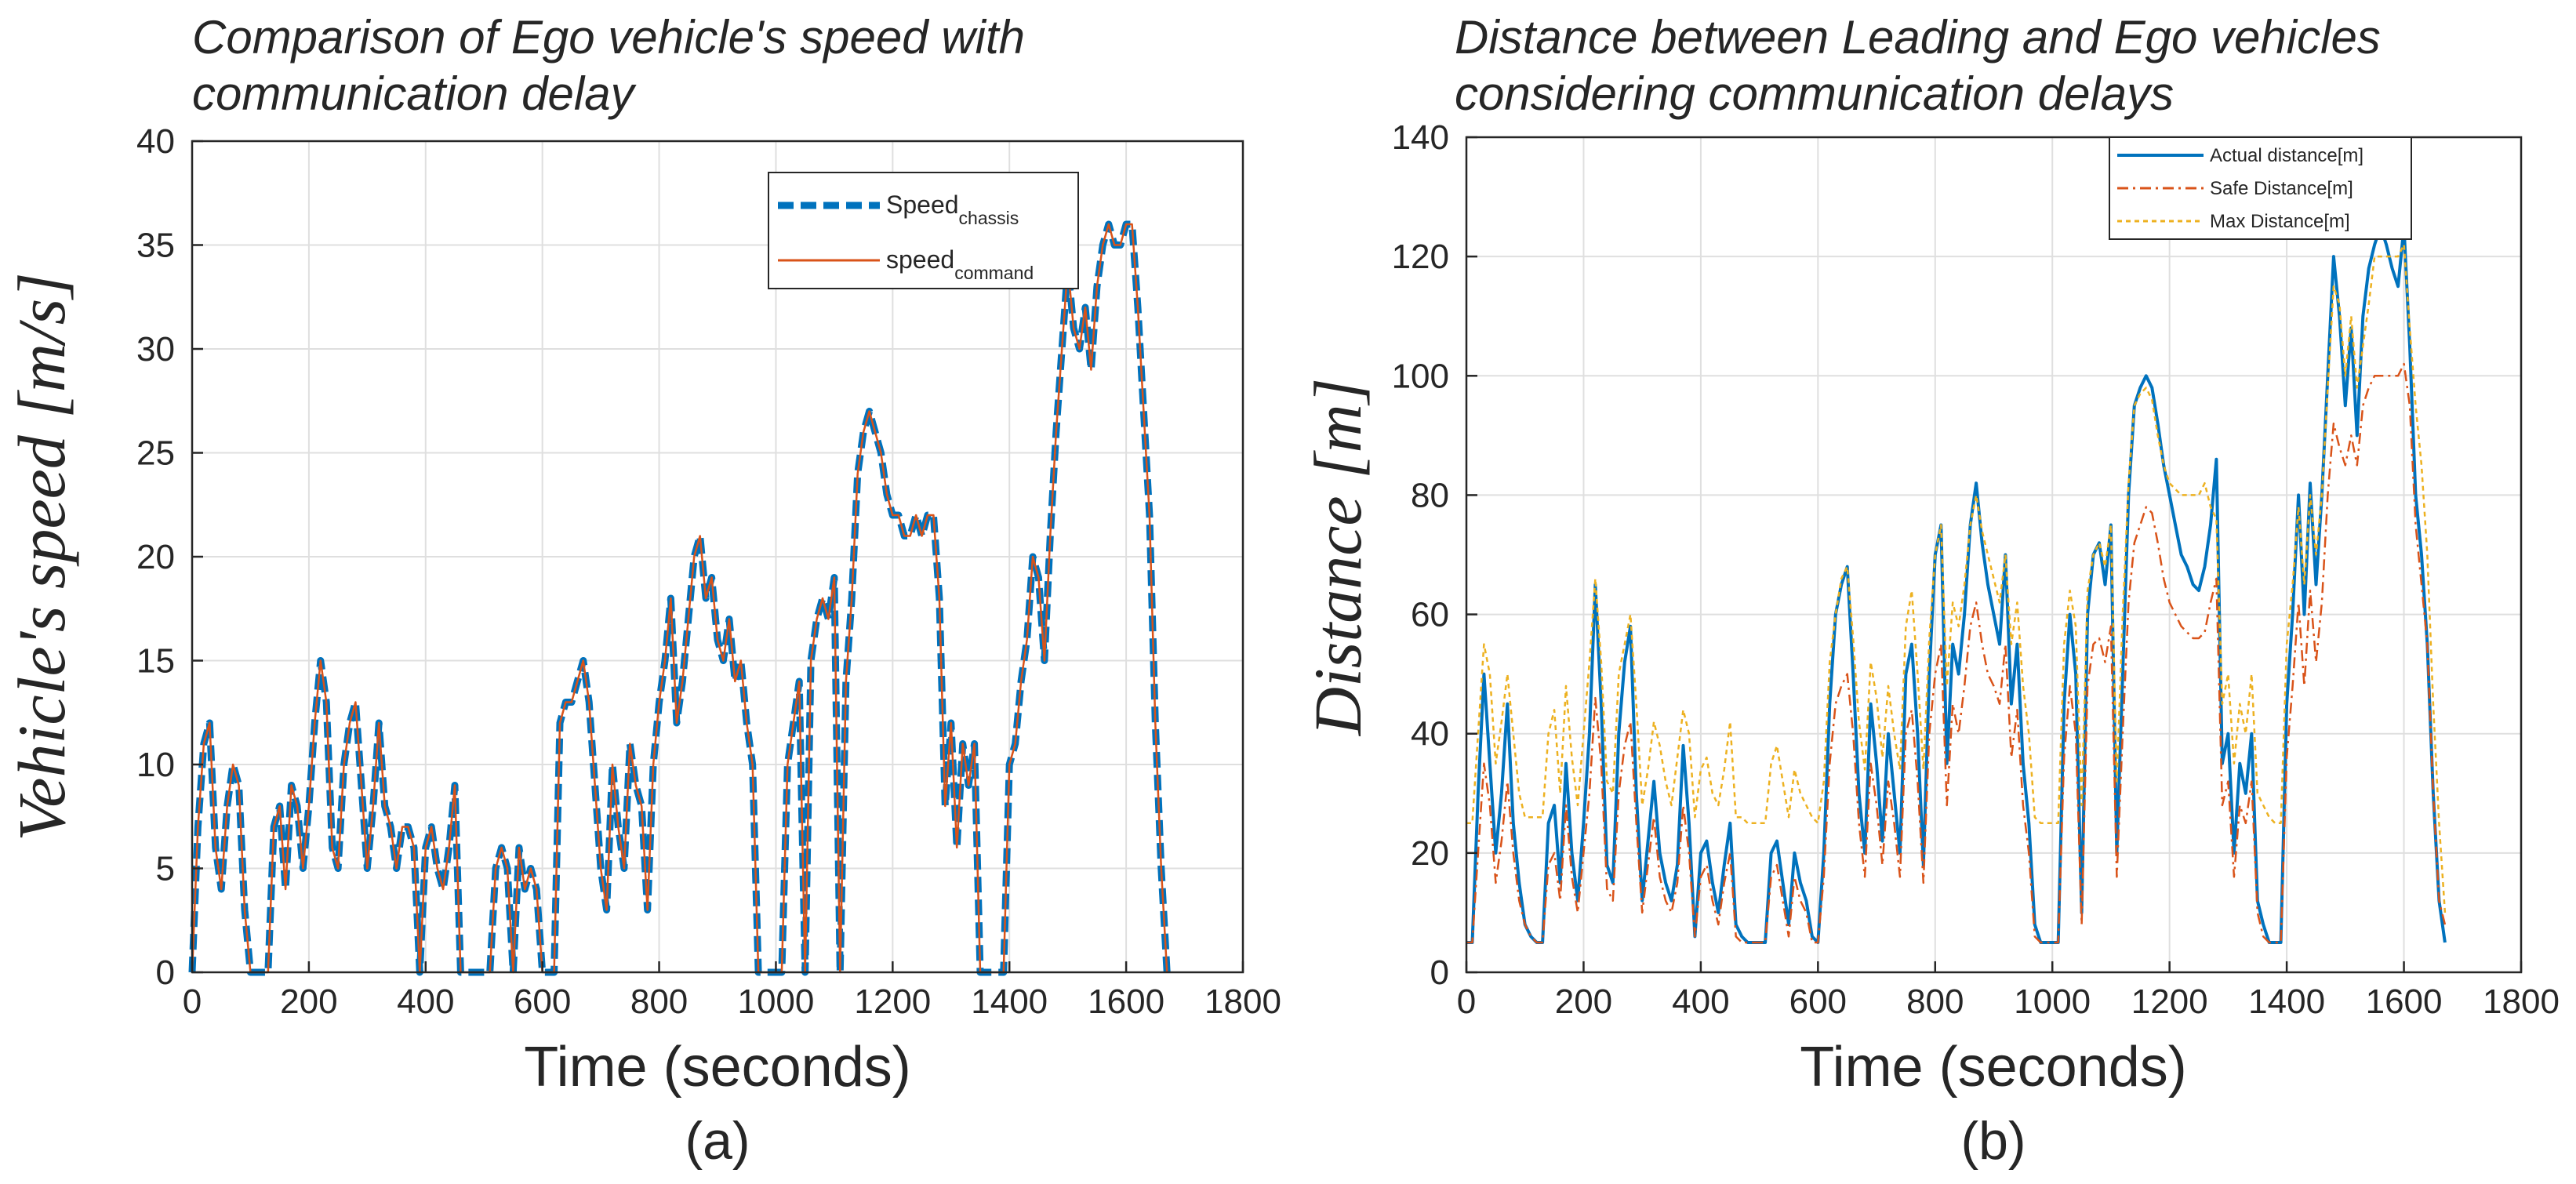  Describe the element at coordinates (2280, 221) in the screenshot. I see `legend-label-max-distance: Max Distance[m]` at that location.